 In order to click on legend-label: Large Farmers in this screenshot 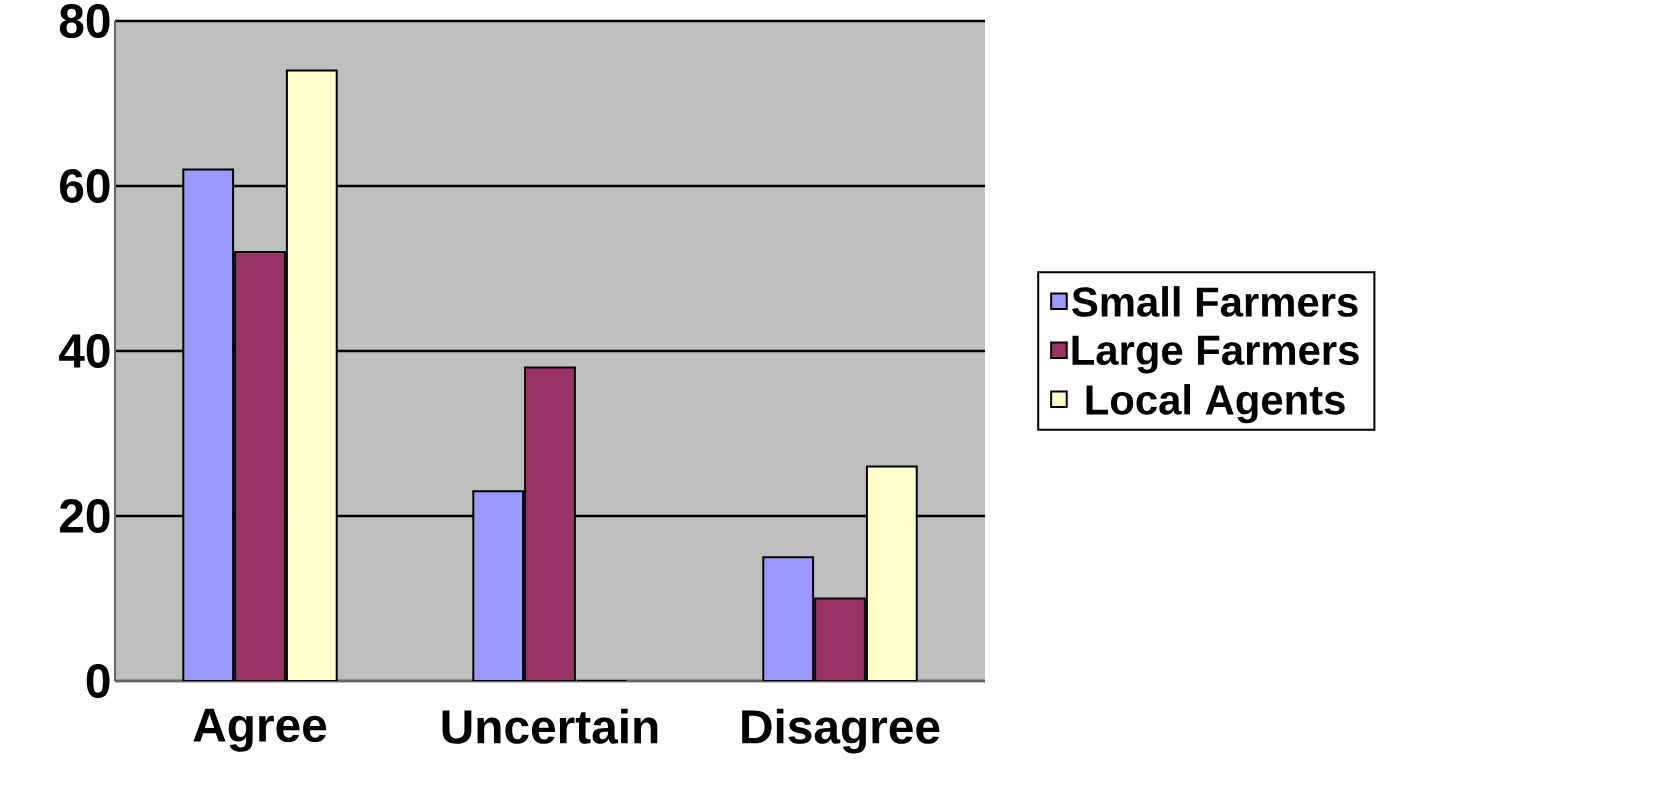, I will do `click(1215, 354)`.